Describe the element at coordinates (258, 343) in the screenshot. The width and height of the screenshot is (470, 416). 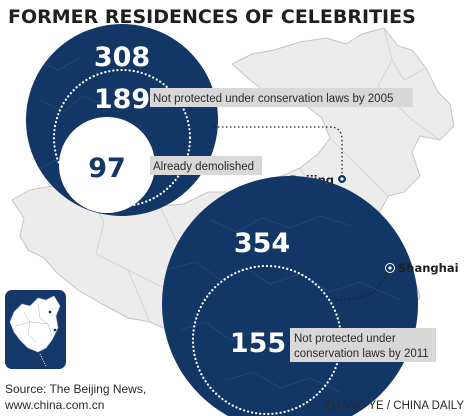
I see `shanghai-155-value: 155` at that location.